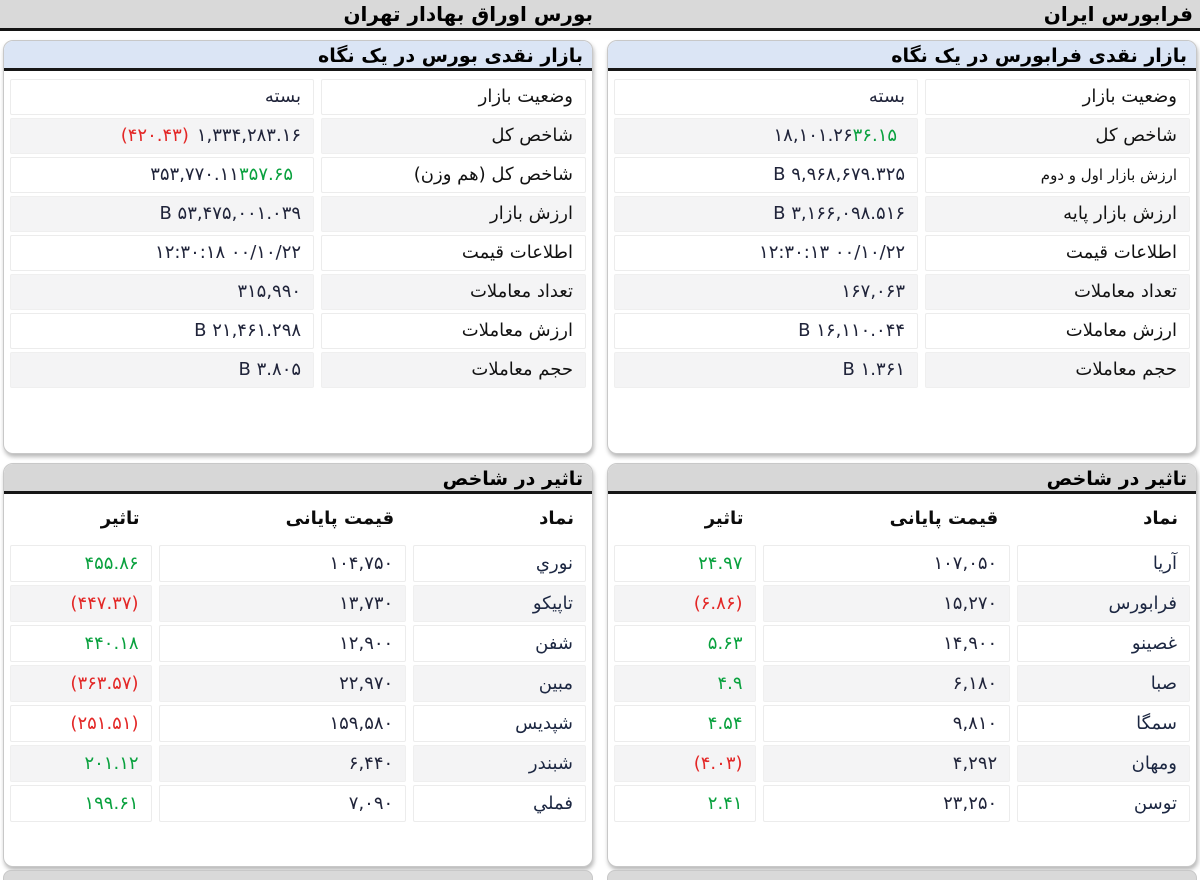  What do you see at coordinates (499, 643) in the screenshot?
I see `symbol-link: شفن` at bounding box center [499, 643].